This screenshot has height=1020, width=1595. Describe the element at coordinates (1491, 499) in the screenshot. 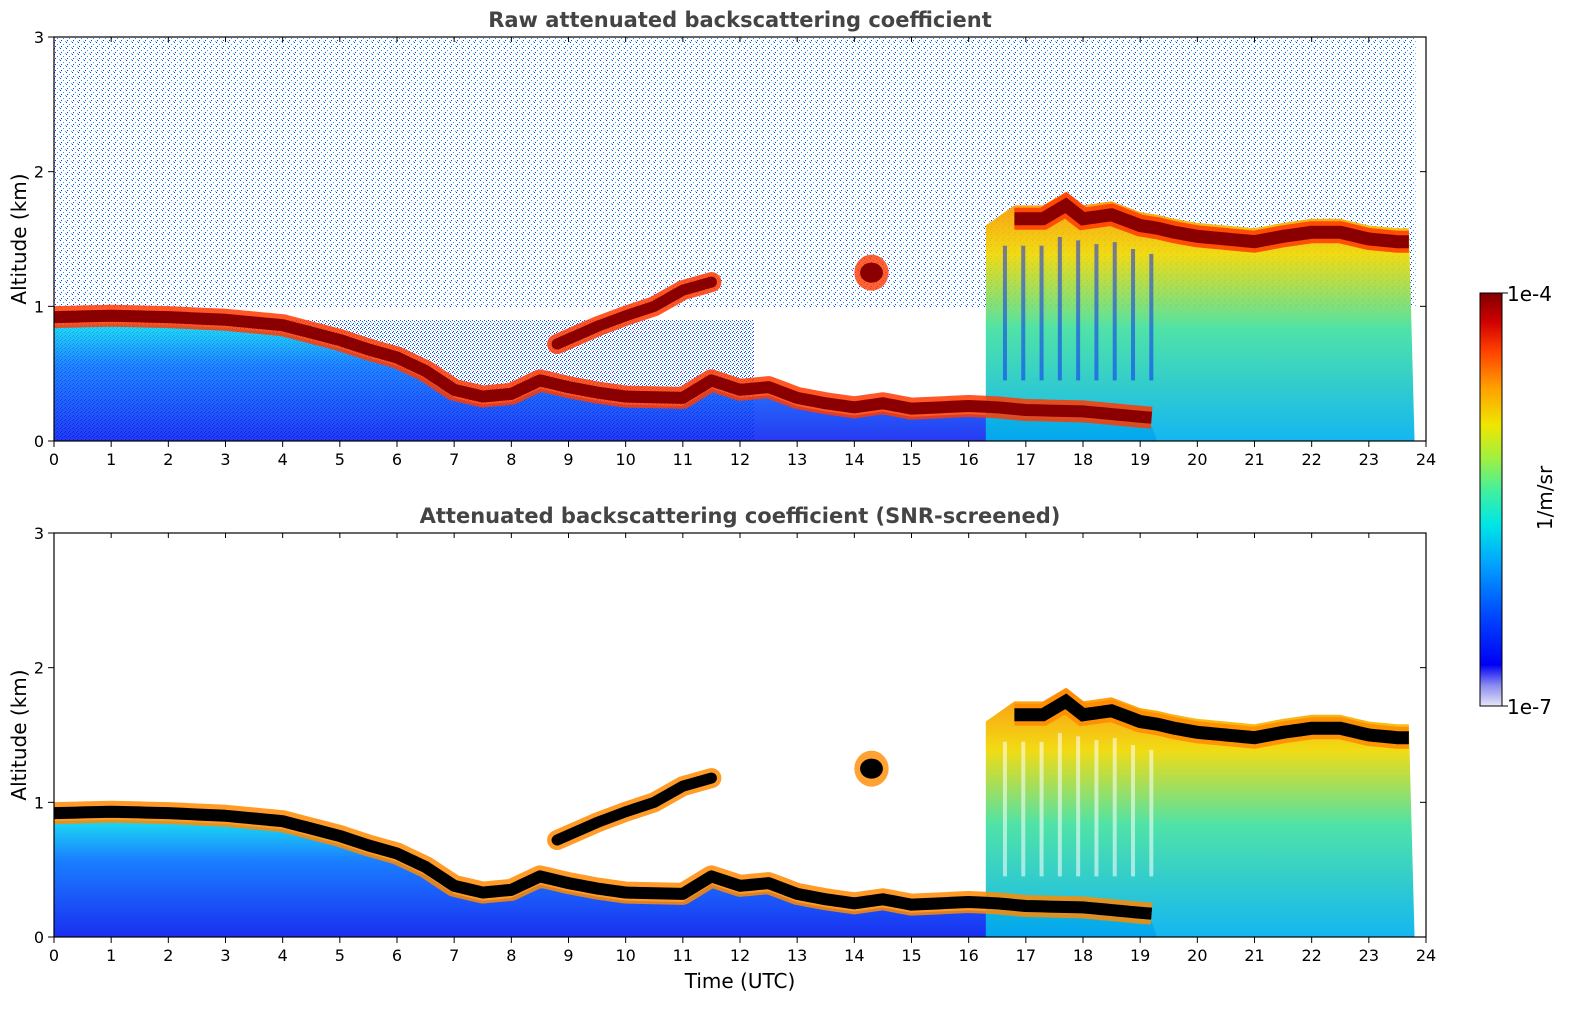

I see `colorbar-gradient` at that location.